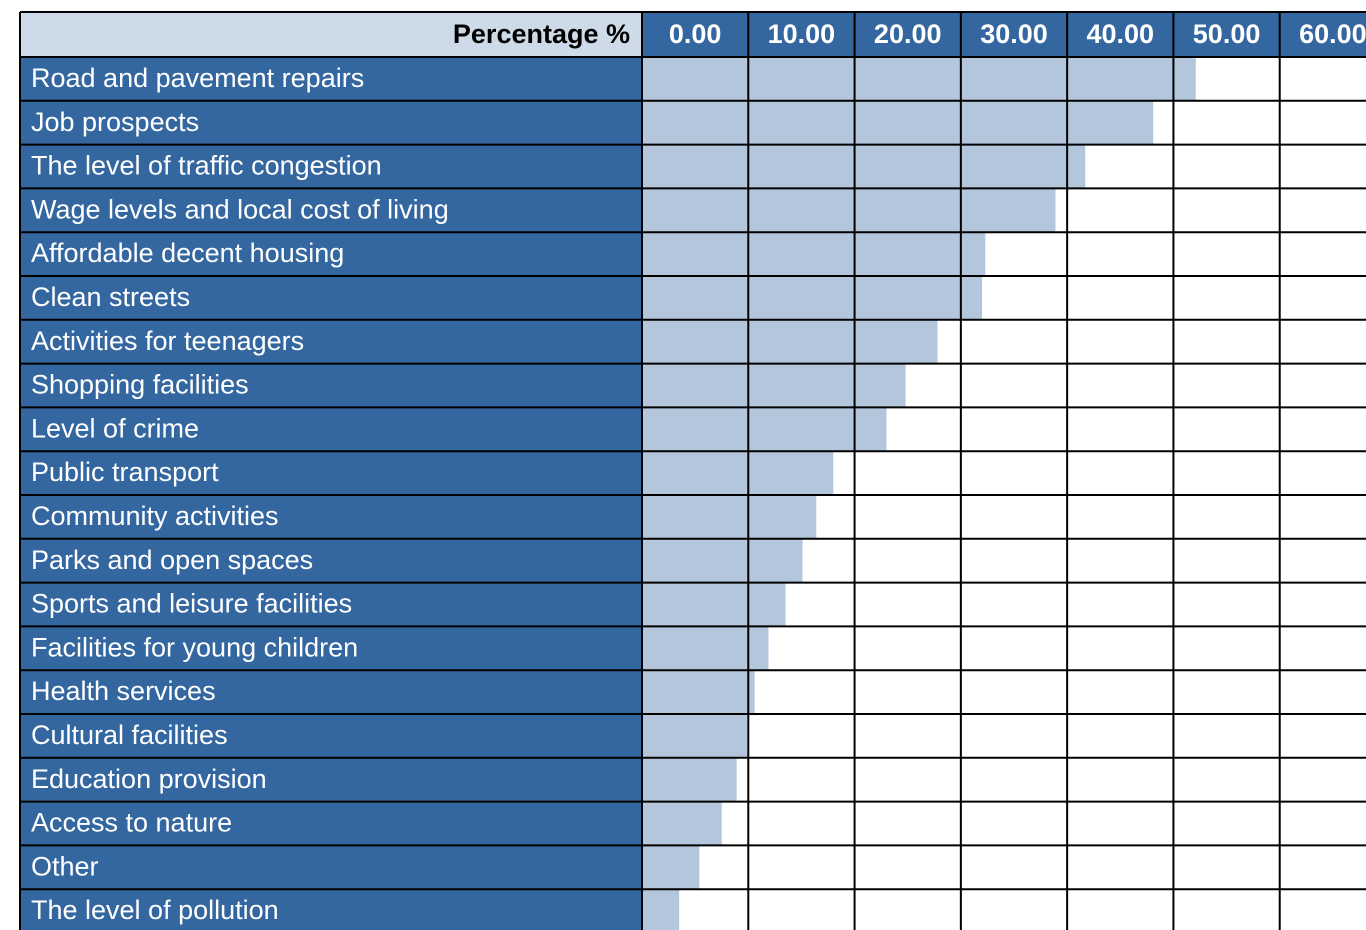  I want to click on y-tick-label: Facilities for young children, so click(194, 647).